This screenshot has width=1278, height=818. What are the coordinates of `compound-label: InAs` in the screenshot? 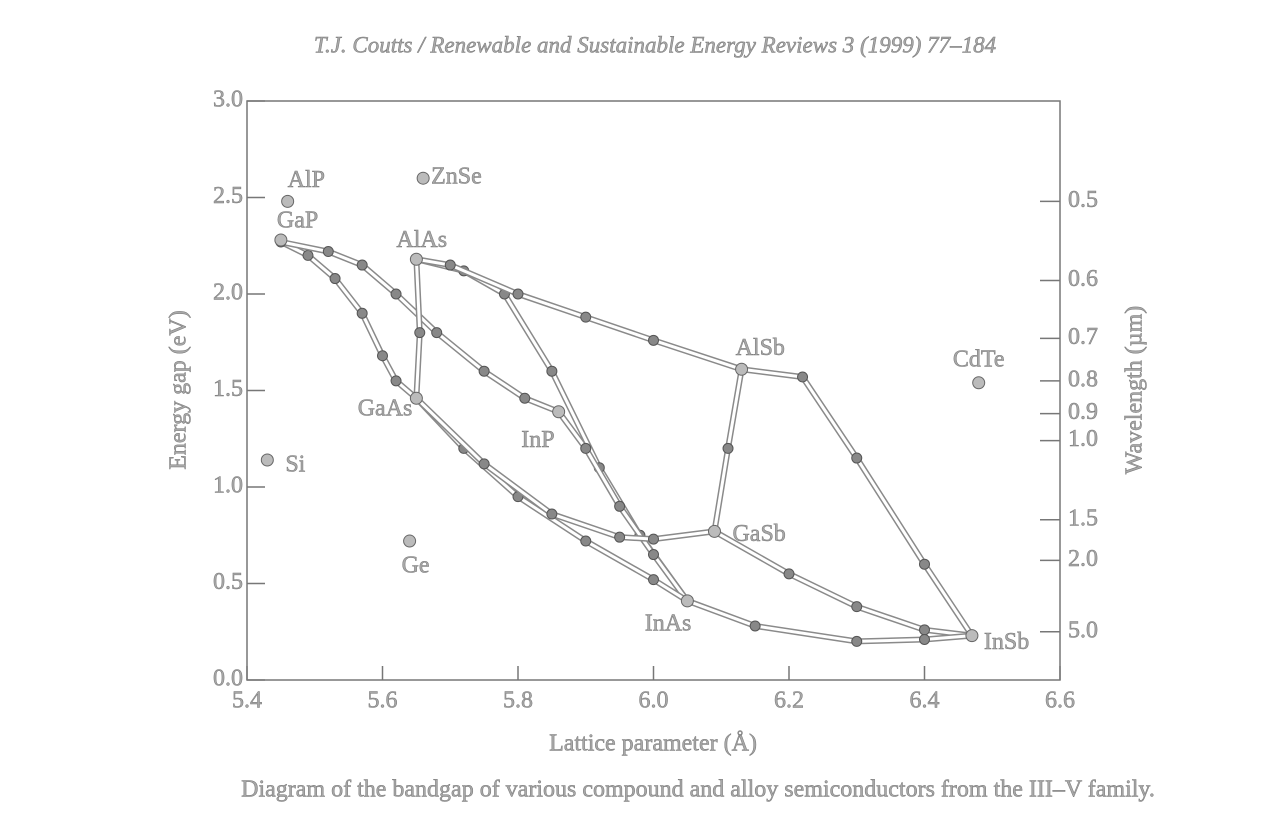 It's located at (668, 623).